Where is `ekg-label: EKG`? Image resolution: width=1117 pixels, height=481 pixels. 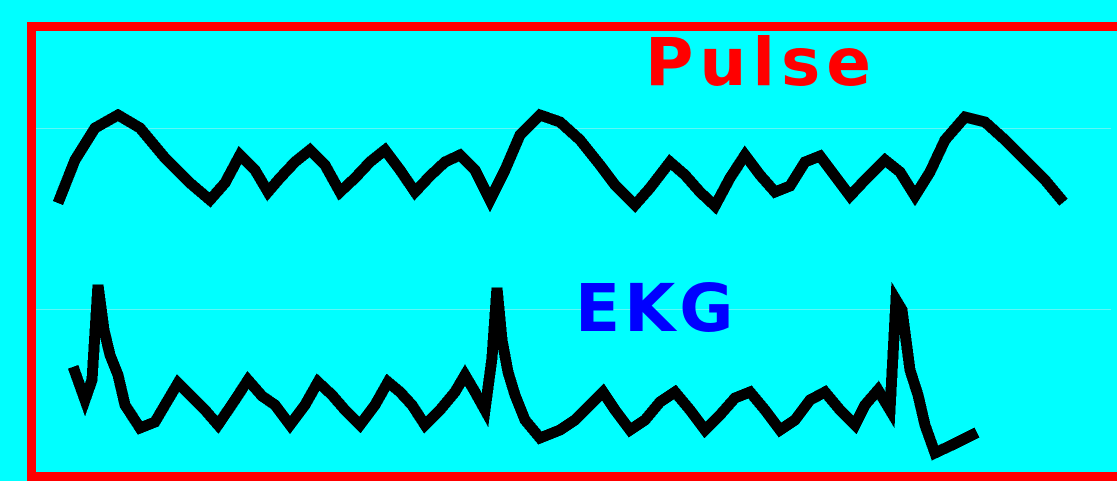
ekg-label: EKG is located at coordinates (656, 308).